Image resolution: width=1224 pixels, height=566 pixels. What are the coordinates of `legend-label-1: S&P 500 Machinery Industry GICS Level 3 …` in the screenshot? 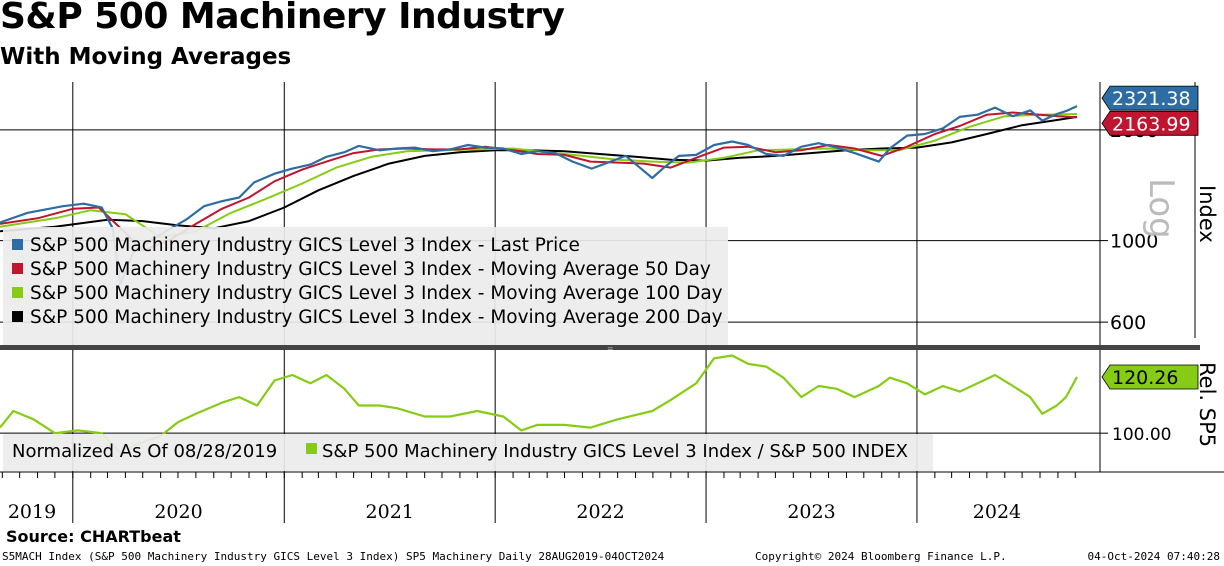 It's located at (305, 245).